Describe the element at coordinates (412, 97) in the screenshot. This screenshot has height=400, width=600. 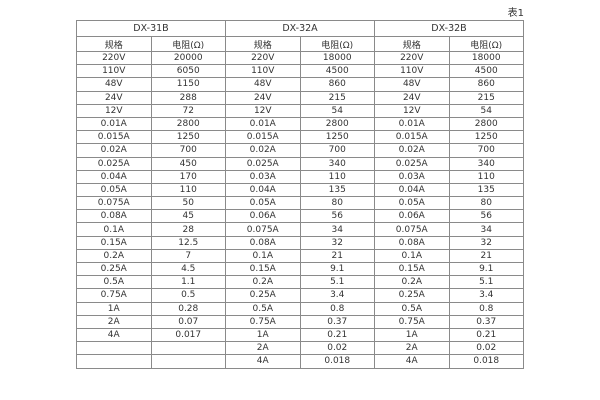
I see `spec-cell: 24V` at that location.